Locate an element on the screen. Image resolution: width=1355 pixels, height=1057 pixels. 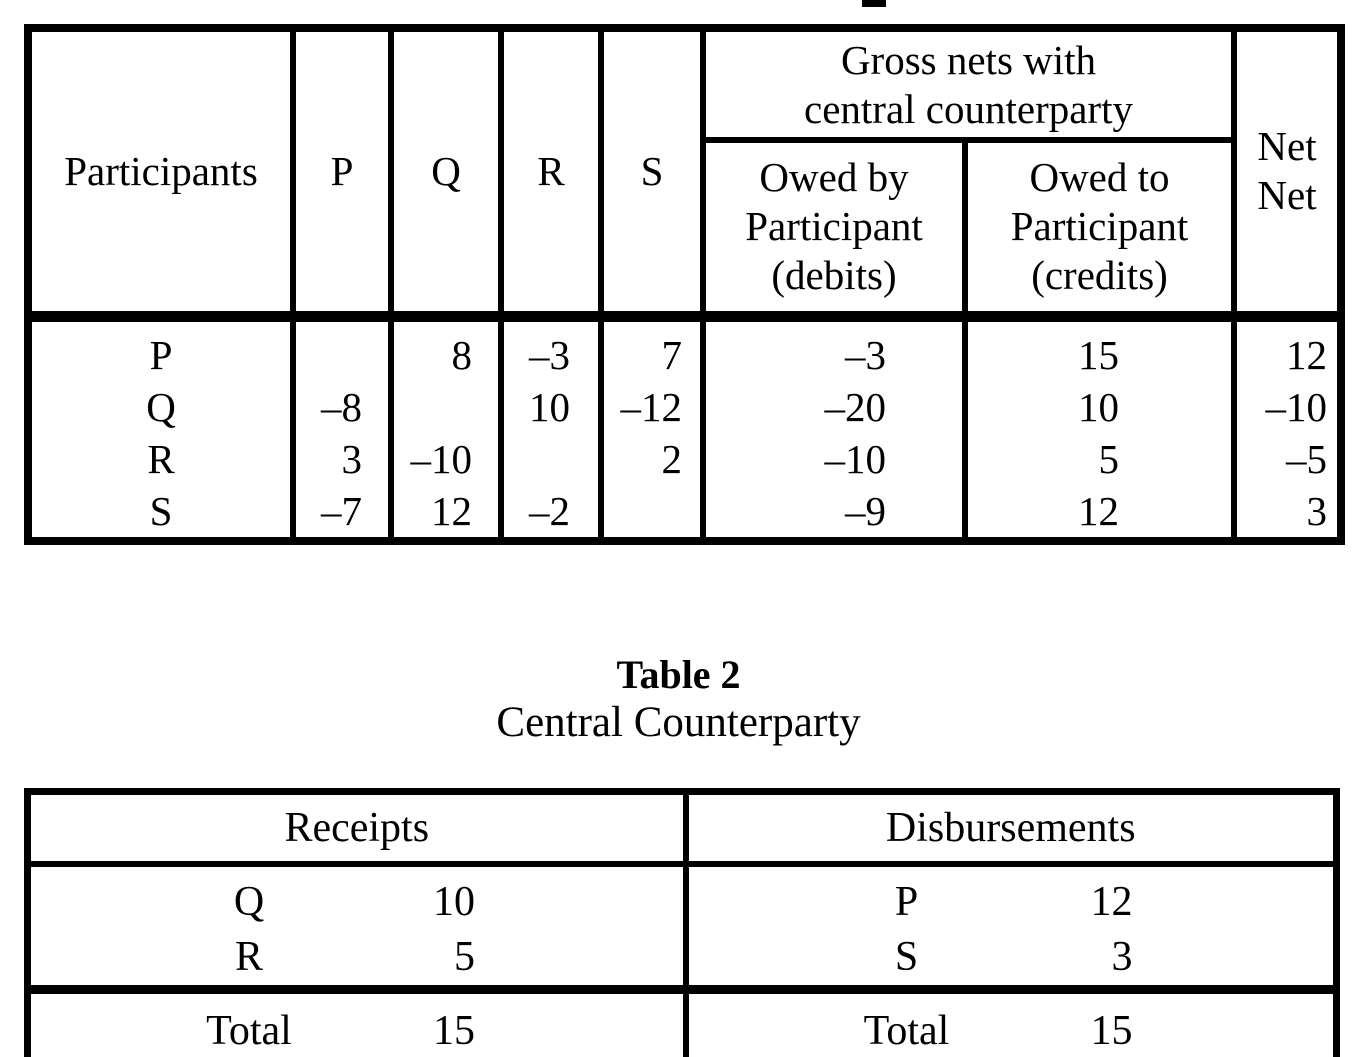
cell-value: –9 is located at coordinates (865, 510).